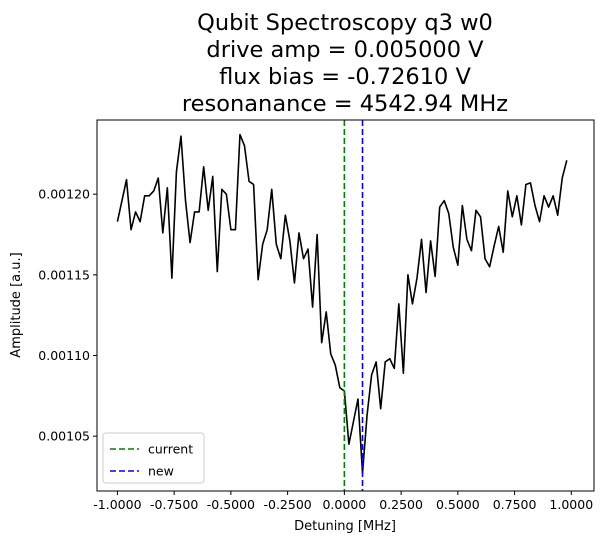  I want to click on y-axis-ticks: 0.00105 0.00110 0.00115 0.00120, so click(67, 315).